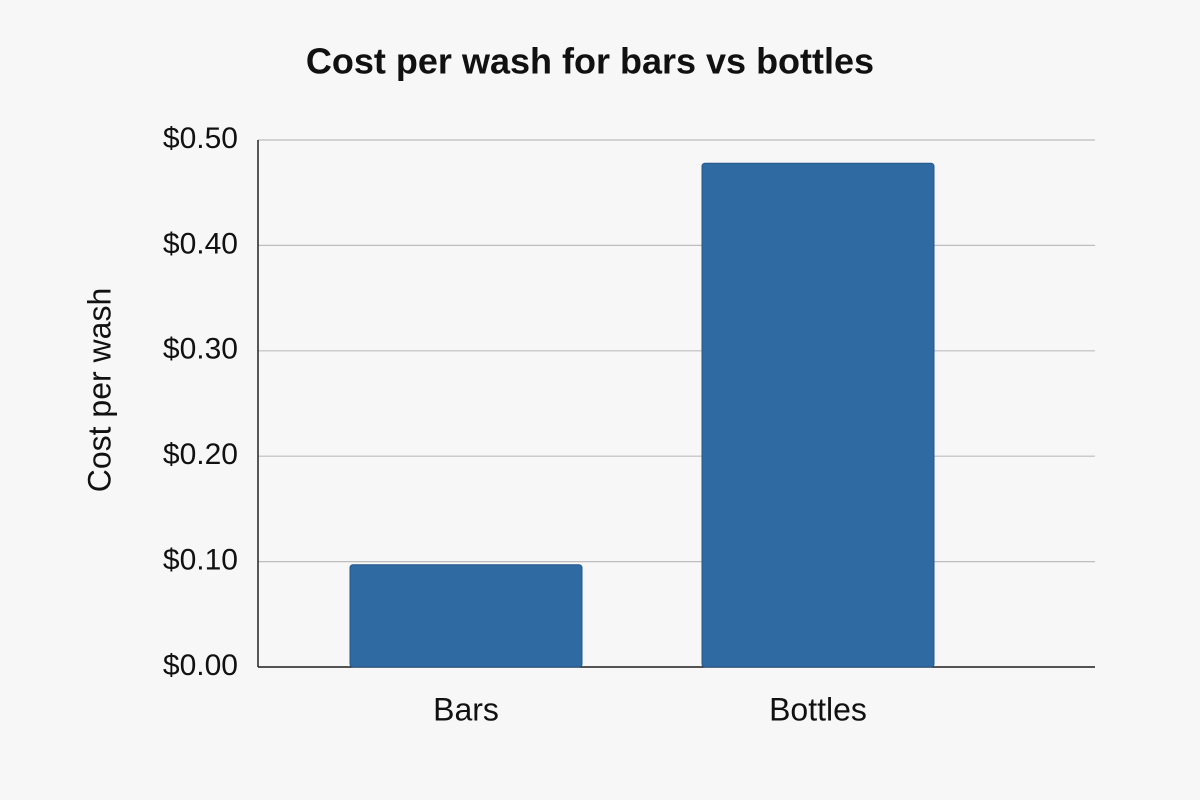 The width and height of the screenshot is (1200, 800). Describe the element at coordinates (200, 454) in the screenshot. I see `y-tick-label: $0.20` at that location.